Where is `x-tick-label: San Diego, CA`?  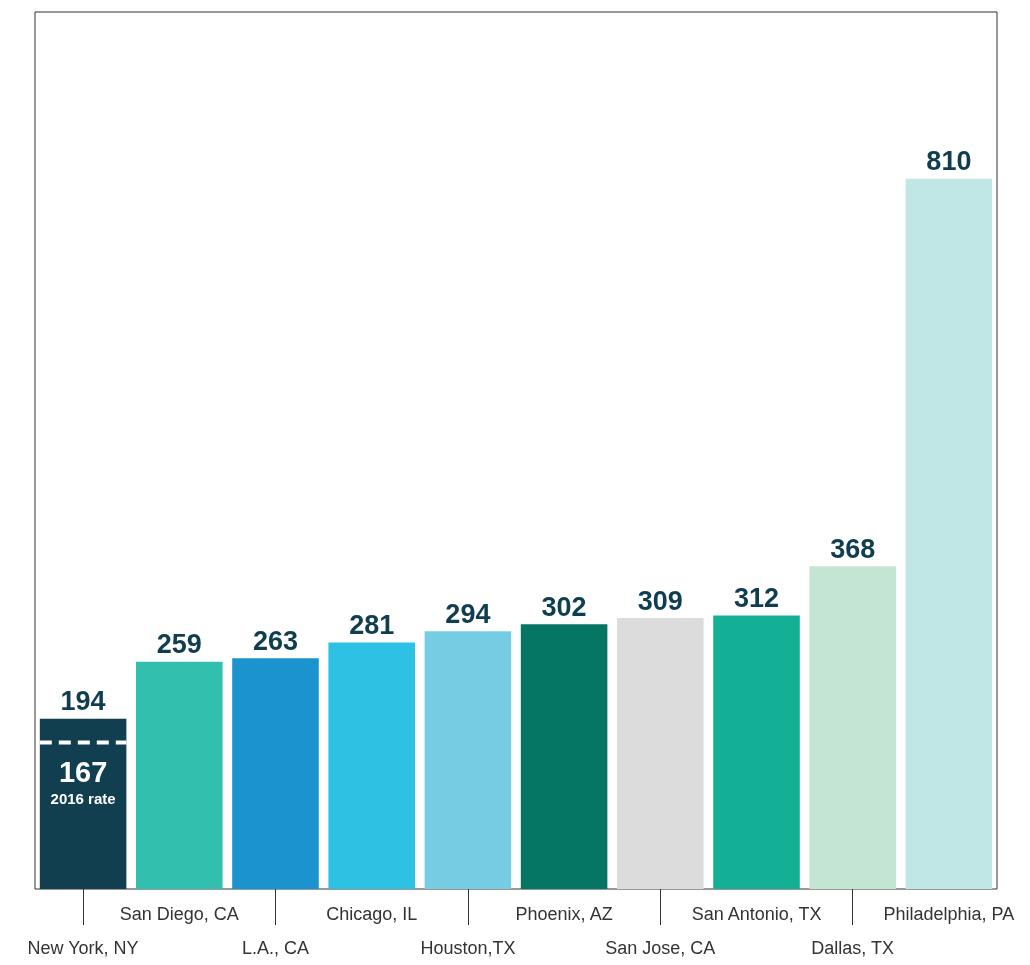
x-tick-label: San Diego, CA is located at coordinates (179, 914).